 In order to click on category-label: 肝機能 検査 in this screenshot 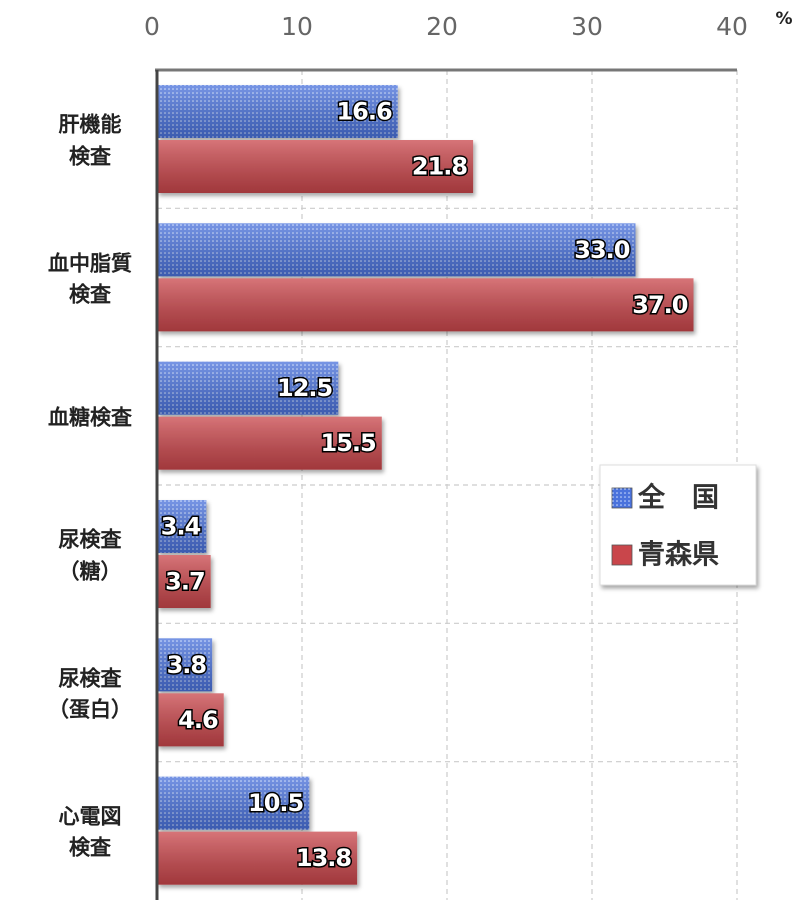, I will do `click(90, 140)`.